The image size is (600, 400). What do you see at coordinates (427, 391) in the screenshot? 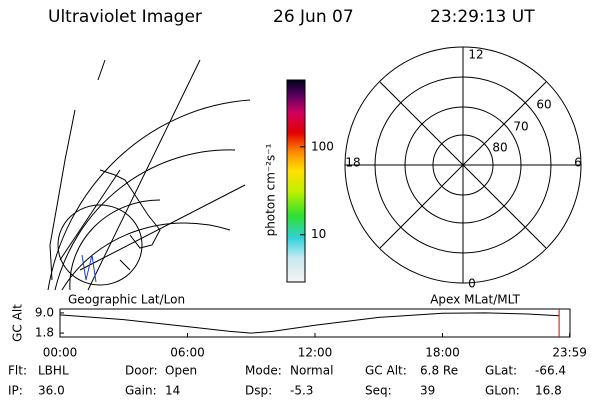
I see `field-value: 39` at bounding box center [427, 391].